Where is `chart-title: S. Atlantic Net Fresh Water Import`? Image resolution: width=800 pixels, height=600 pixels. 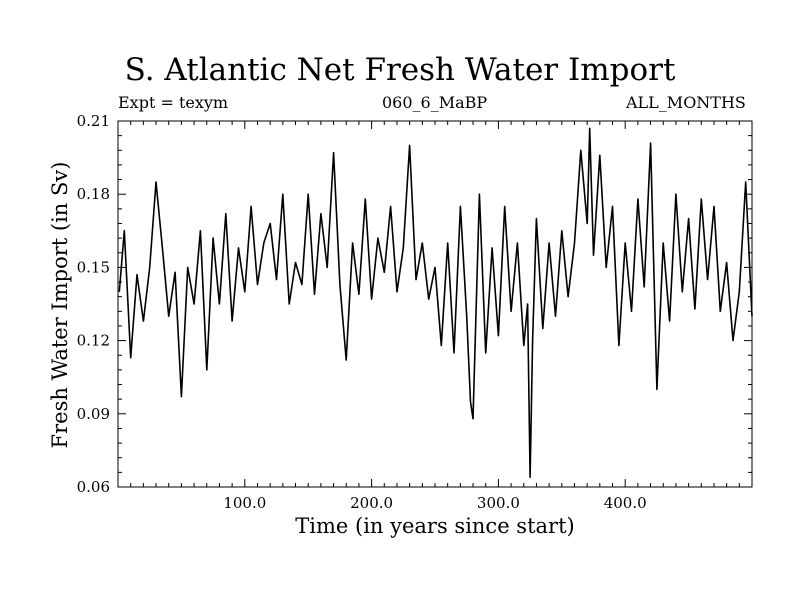
chart-title: S. Atlantic Net Fresh Water Import is located at coordinates (400, 70).